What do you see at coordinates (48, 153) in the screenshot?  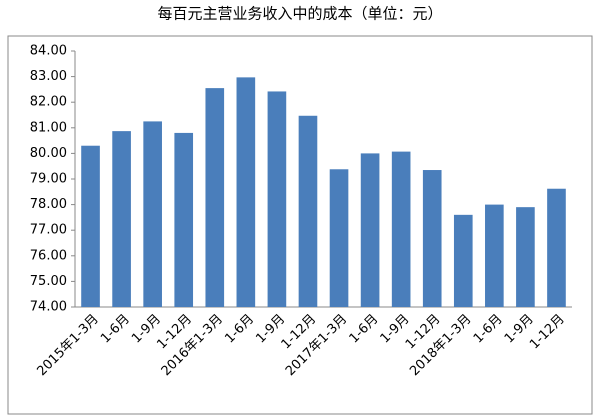 I see `y-tick-label: 80.00` at bounding box center [48, 153].